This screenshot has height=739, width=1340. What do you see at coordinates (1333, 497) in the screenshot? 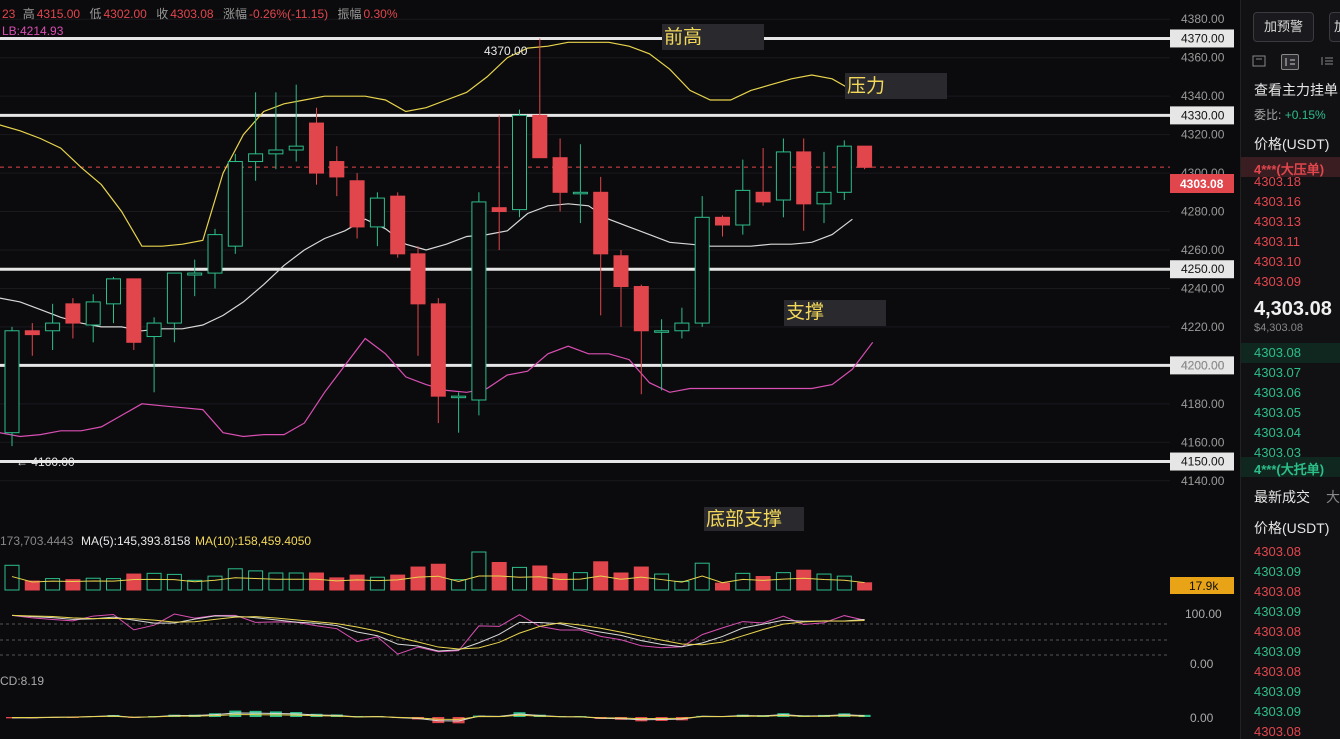
I see `trades-title-2: 大` at bounding box center [1333, 497].